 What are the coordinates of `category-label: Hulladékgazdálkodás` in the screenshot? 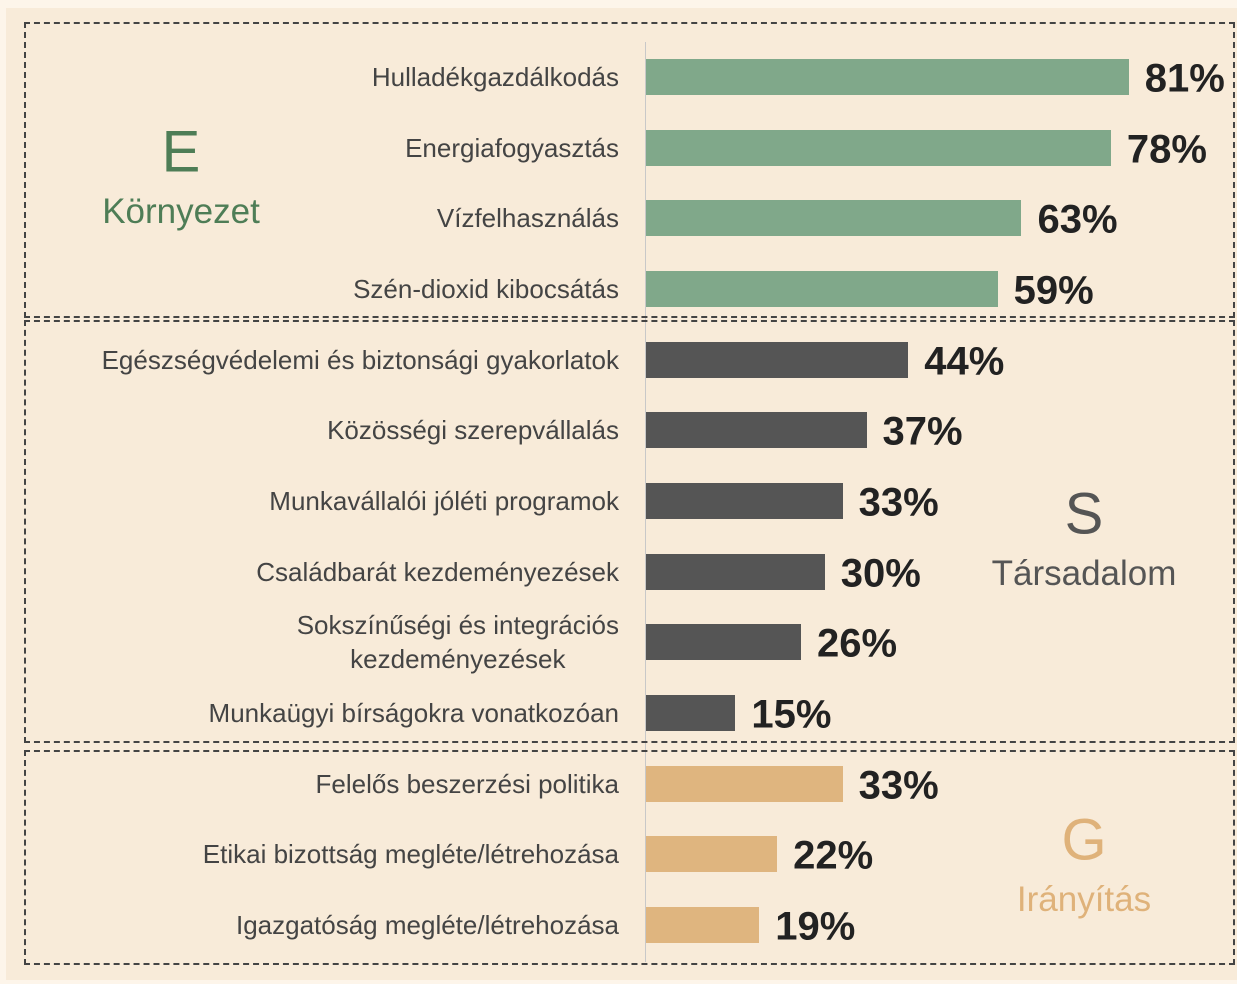 It's located at (495, 77).